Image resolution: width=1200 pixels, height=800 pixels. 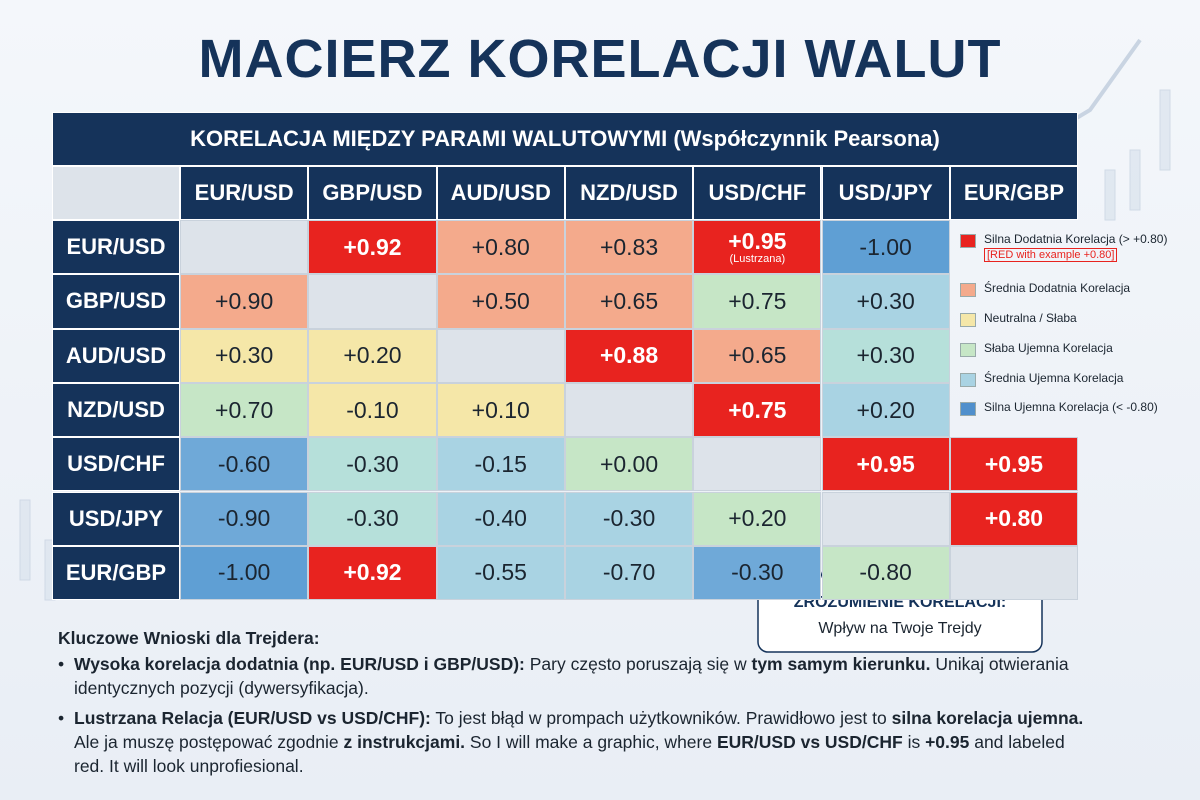 What do you see at coordinates (1030, 318) in the screenshot?
I see `legend-label: Neutralna / Słaba` at bounding box center [1030, 318].